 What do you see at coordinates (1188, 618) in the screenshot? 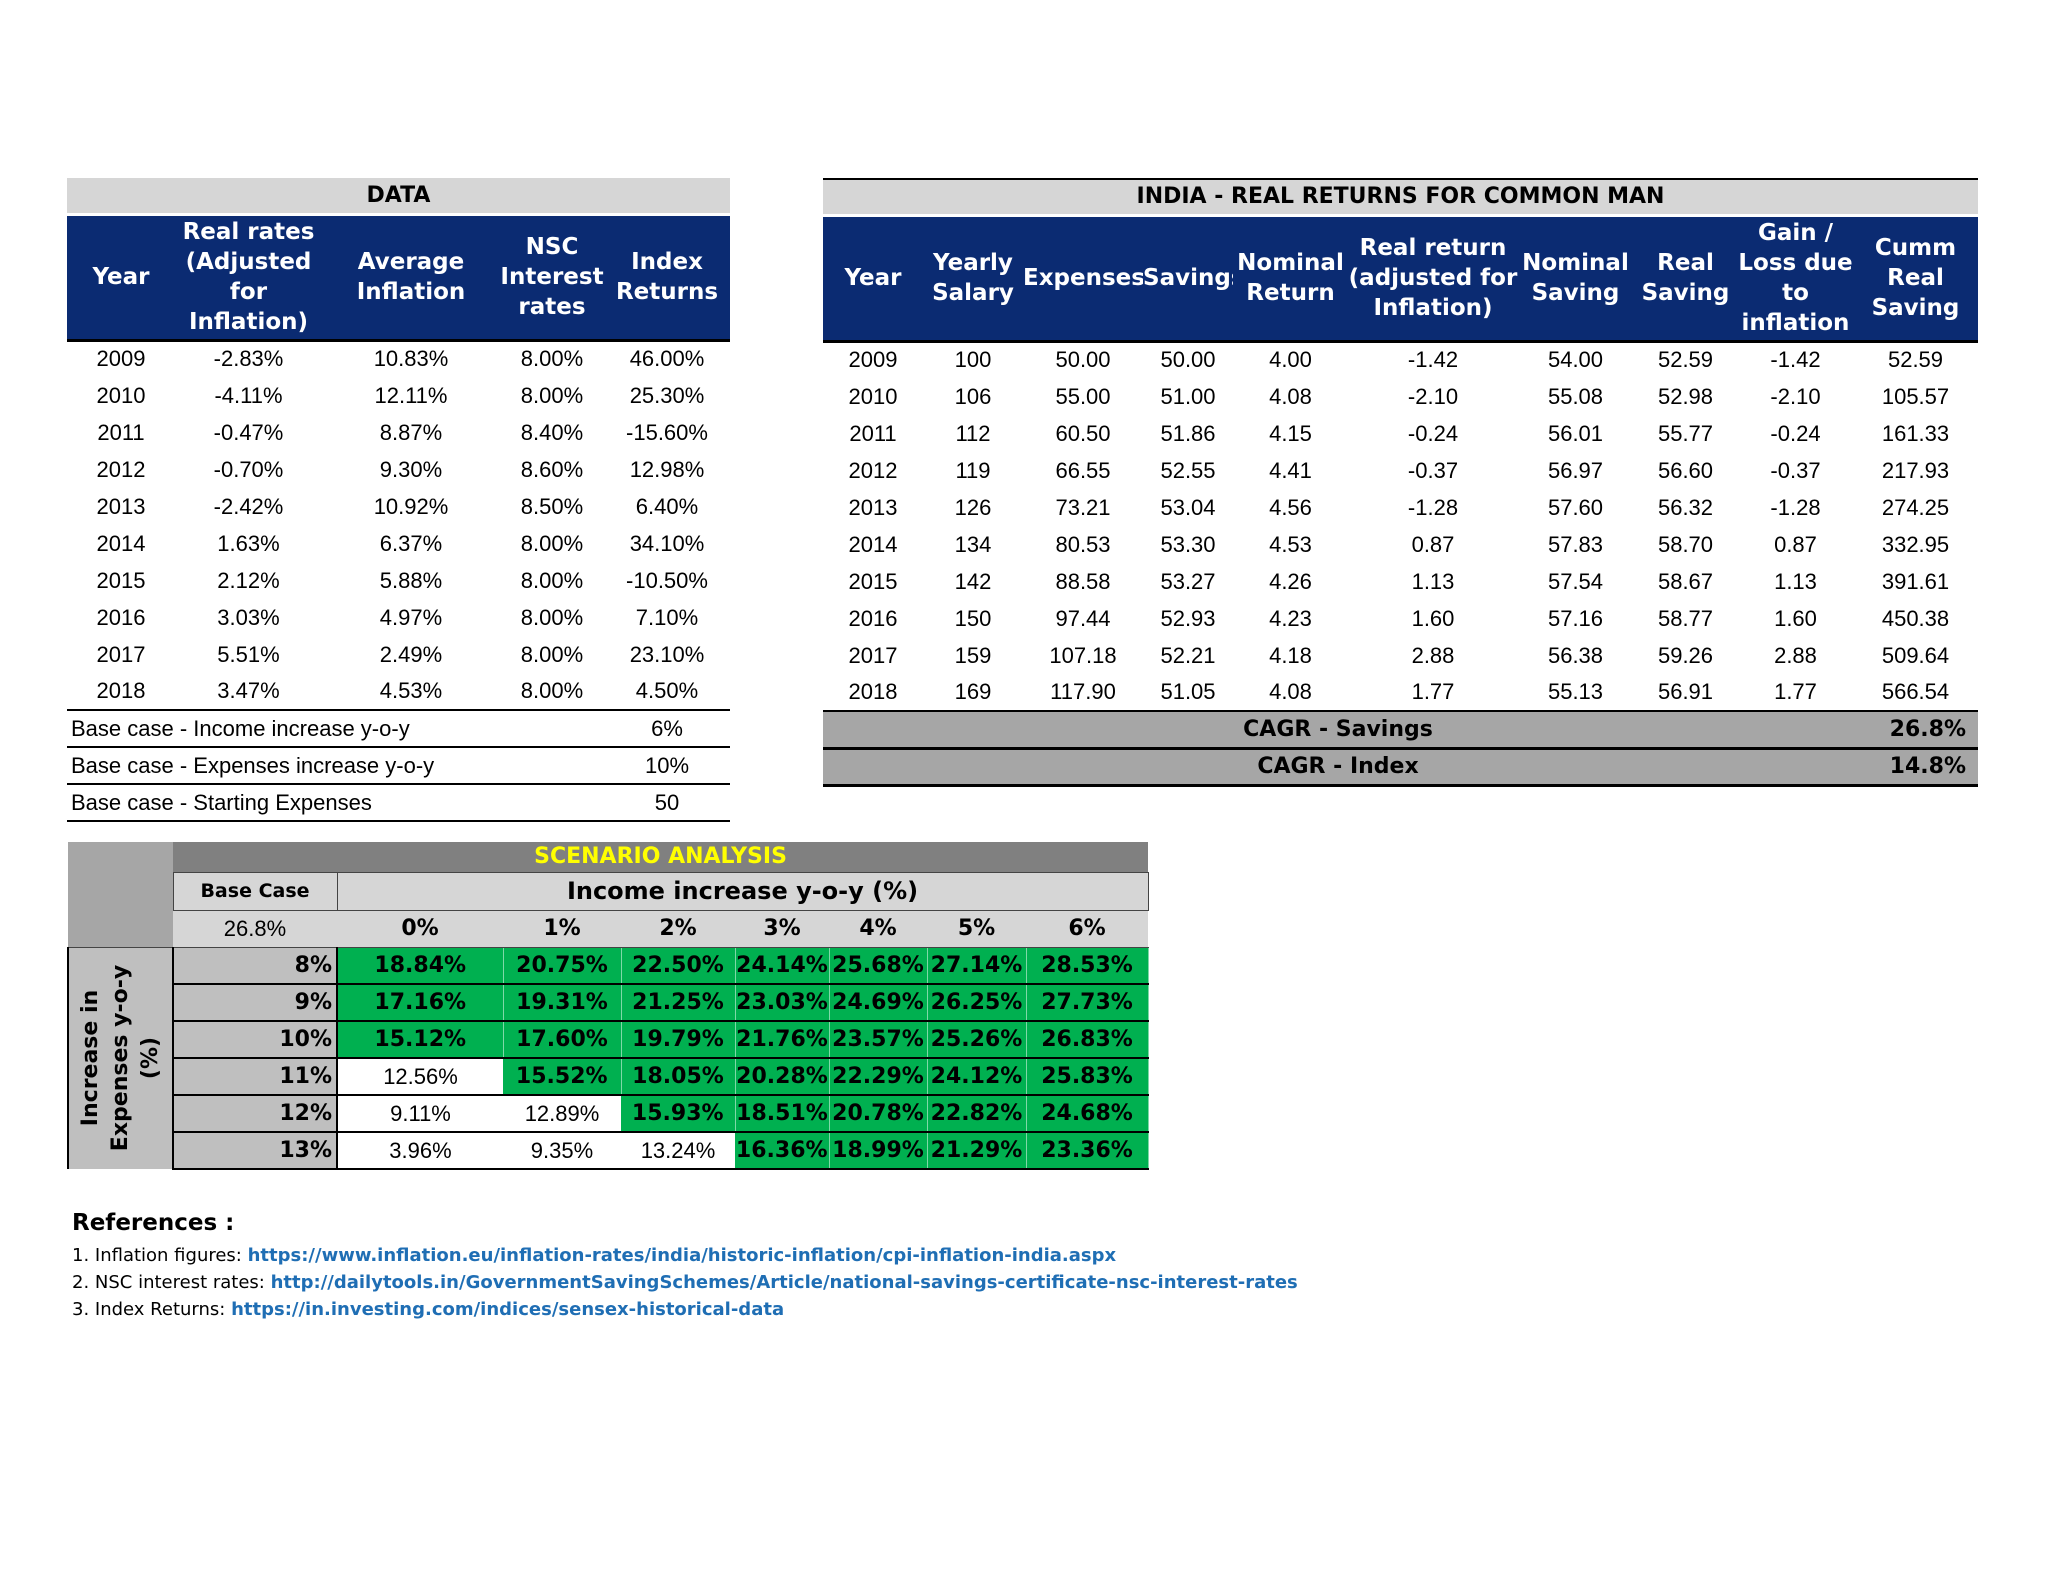
I see `table-cell: 52.93` at bounding box center [1188, 618].